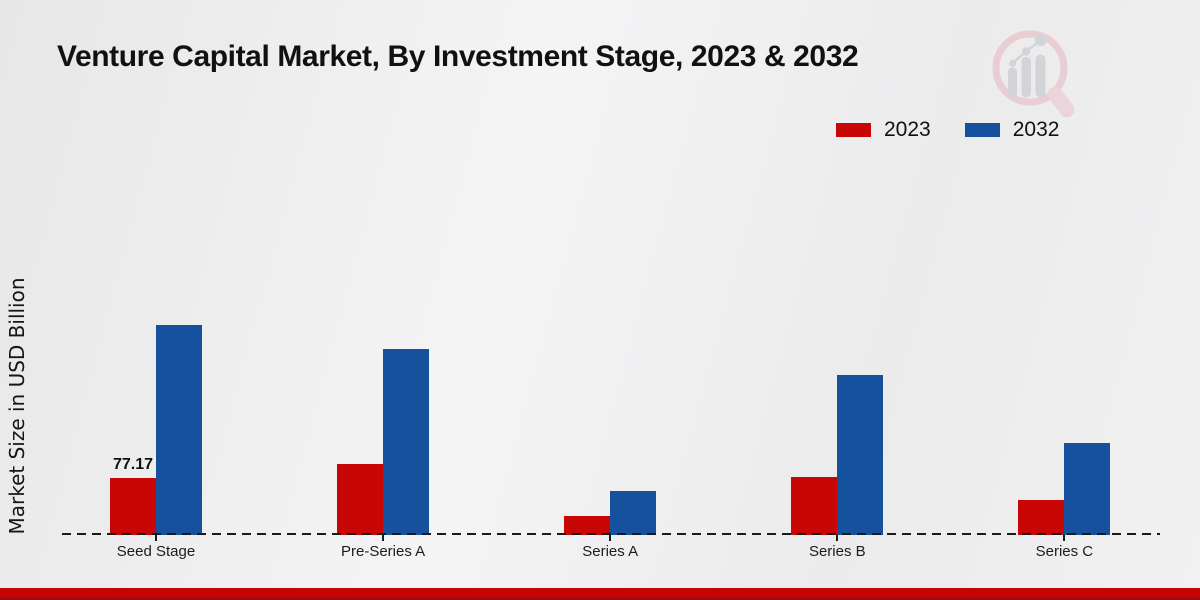 This screenshot has width=1200, height=600. Describe the element at coordinates (156, 538) in the screenshot. I see `x-axis-tick-seed-stage` at that location.